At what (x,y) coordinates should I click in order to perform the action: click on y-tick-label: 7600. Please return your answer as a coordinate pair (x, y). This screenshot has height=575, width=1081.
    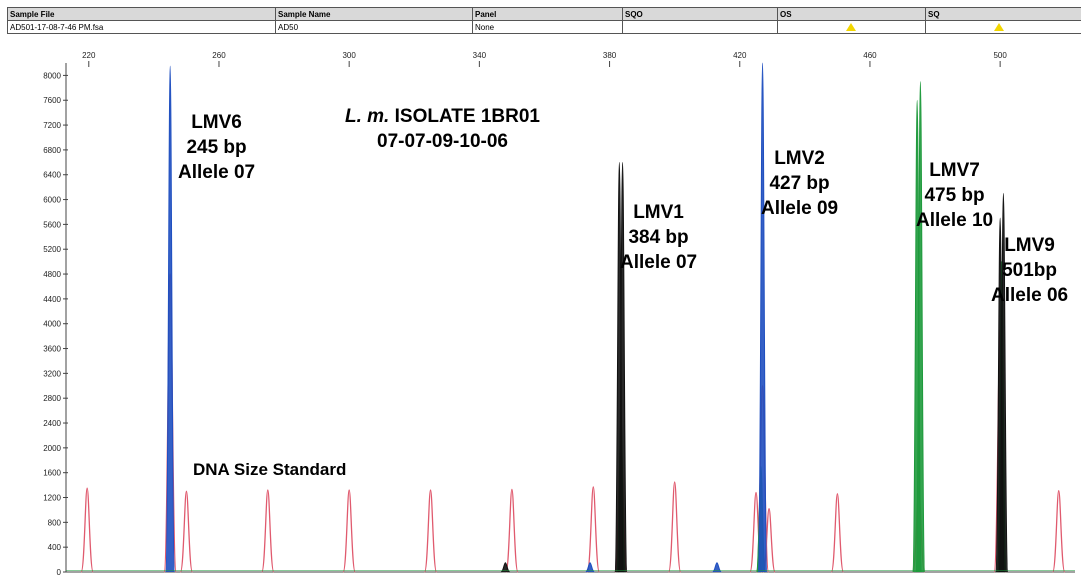
    Looking at the image, I should click on (52, 100).